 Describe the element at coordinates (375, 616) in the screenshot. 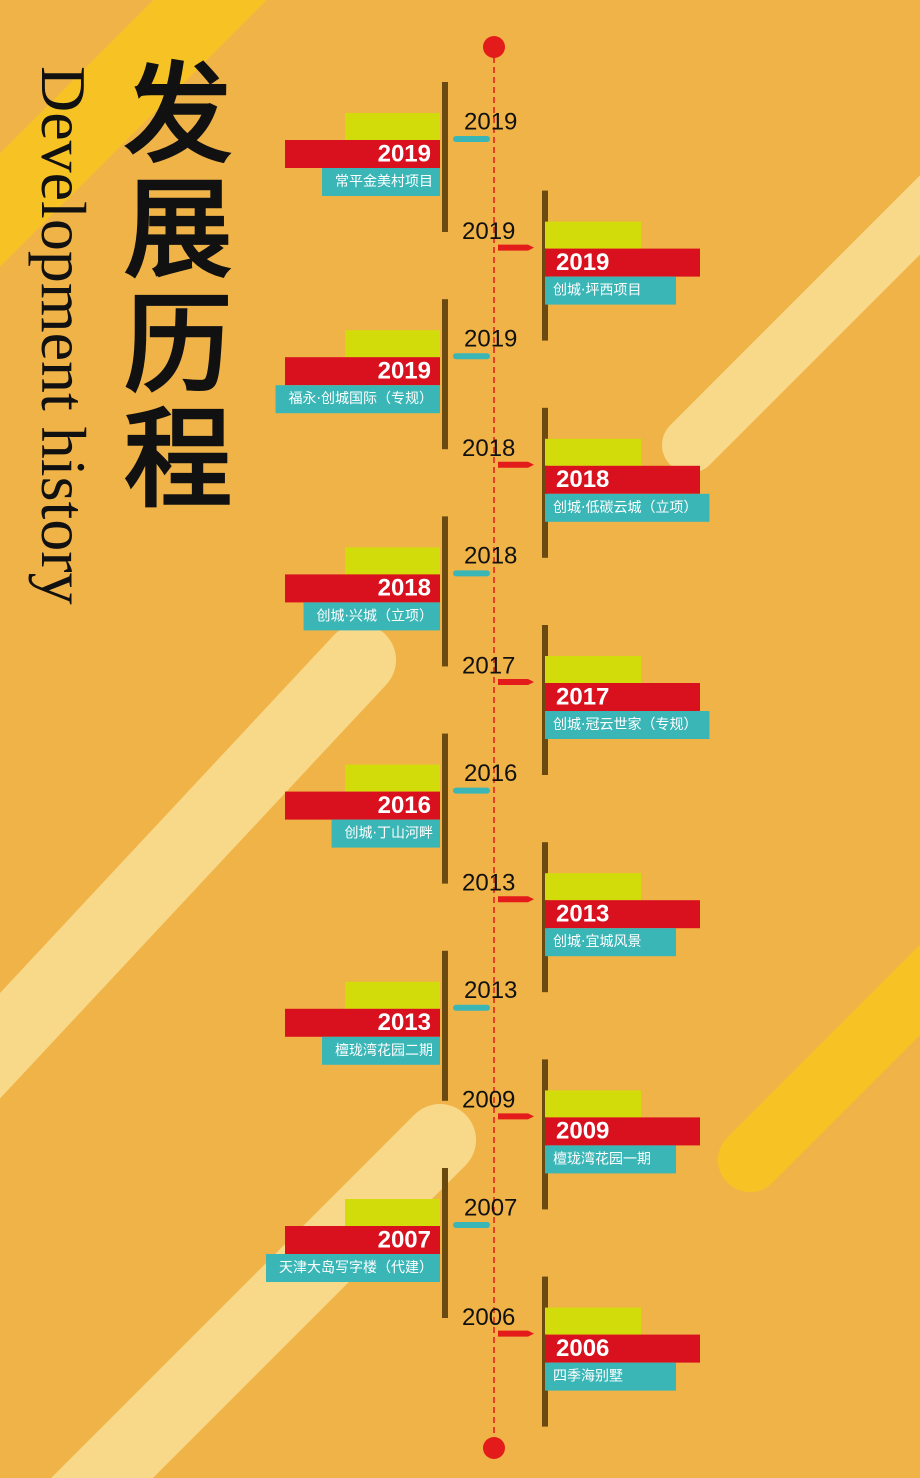

I see `project-name: 创城·兴城（立项）` at that location.